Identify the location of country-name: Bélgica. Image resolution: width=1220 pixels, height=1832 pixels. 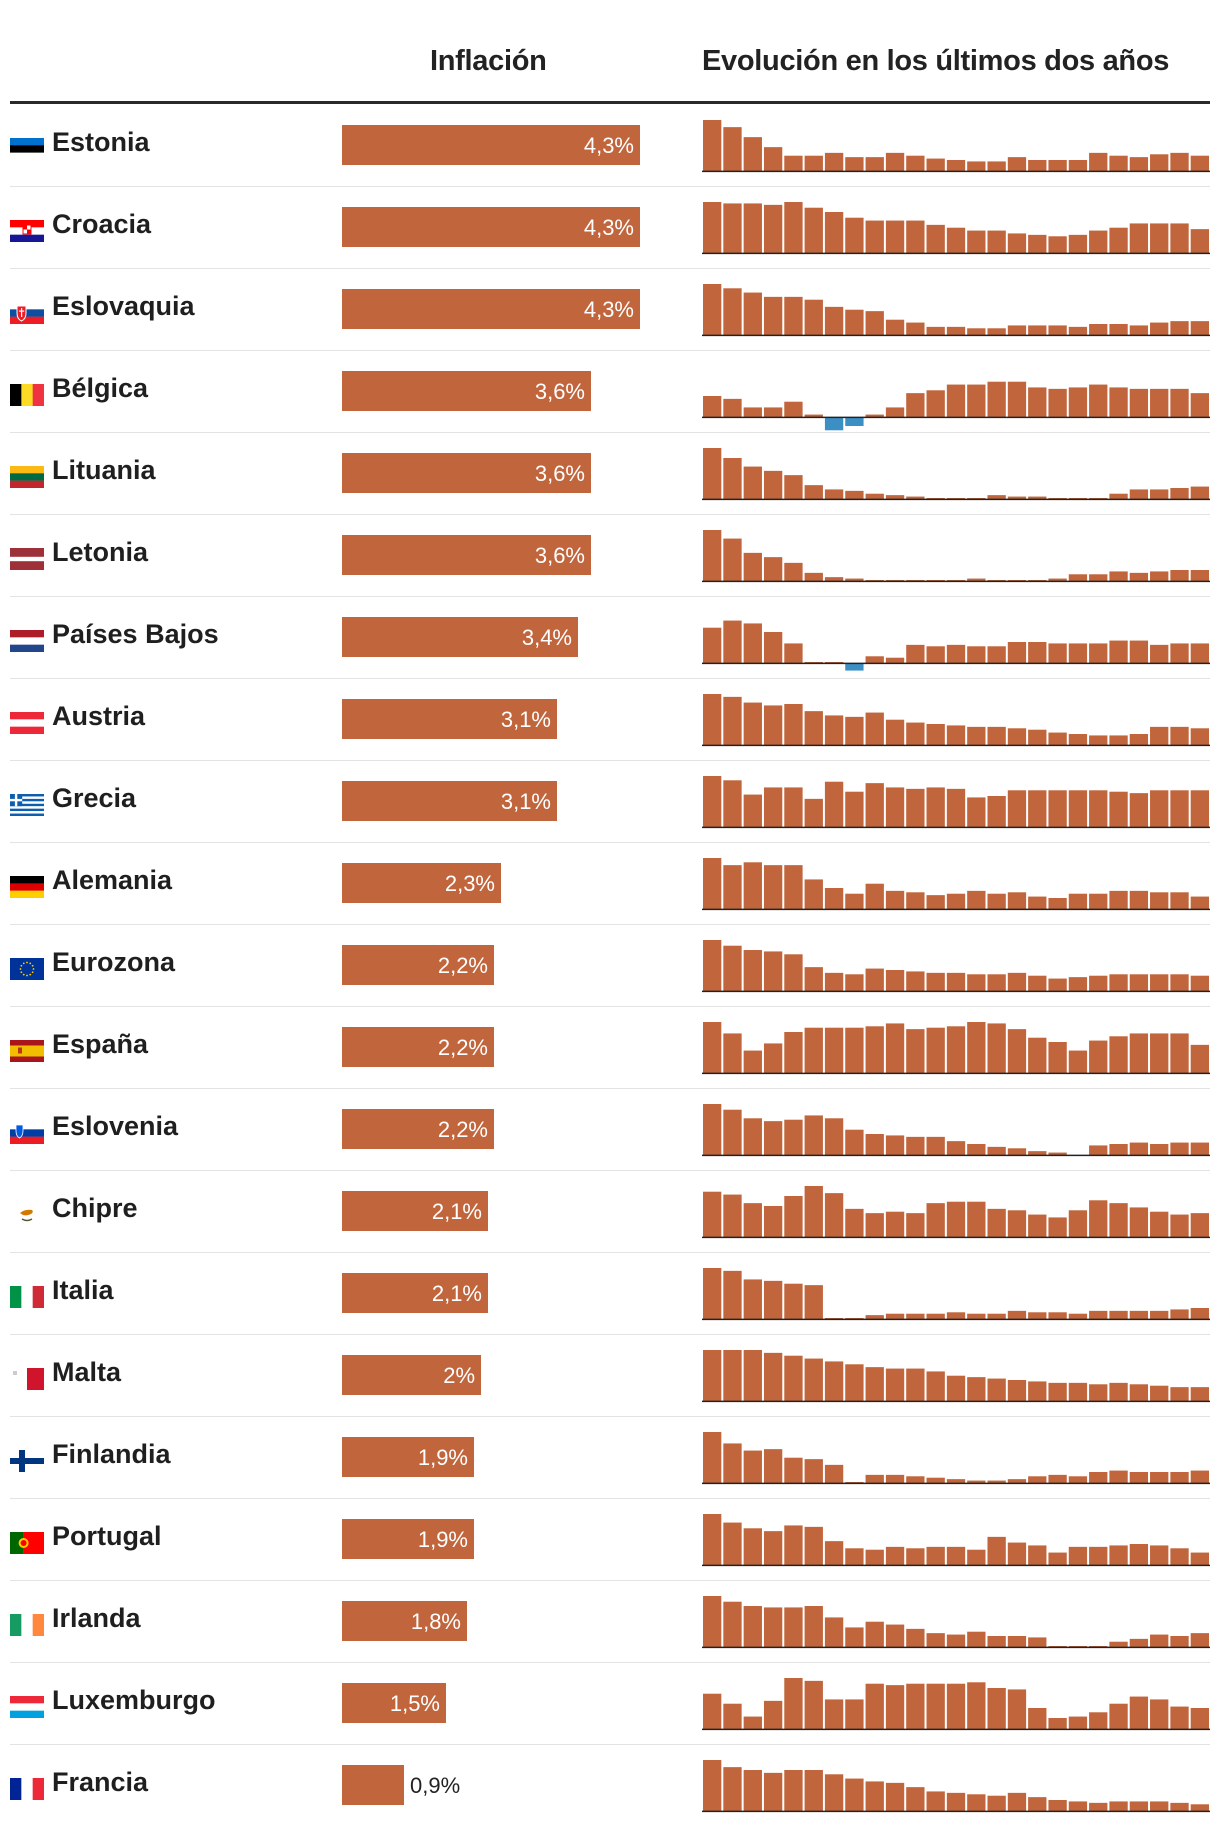
(100, 388).